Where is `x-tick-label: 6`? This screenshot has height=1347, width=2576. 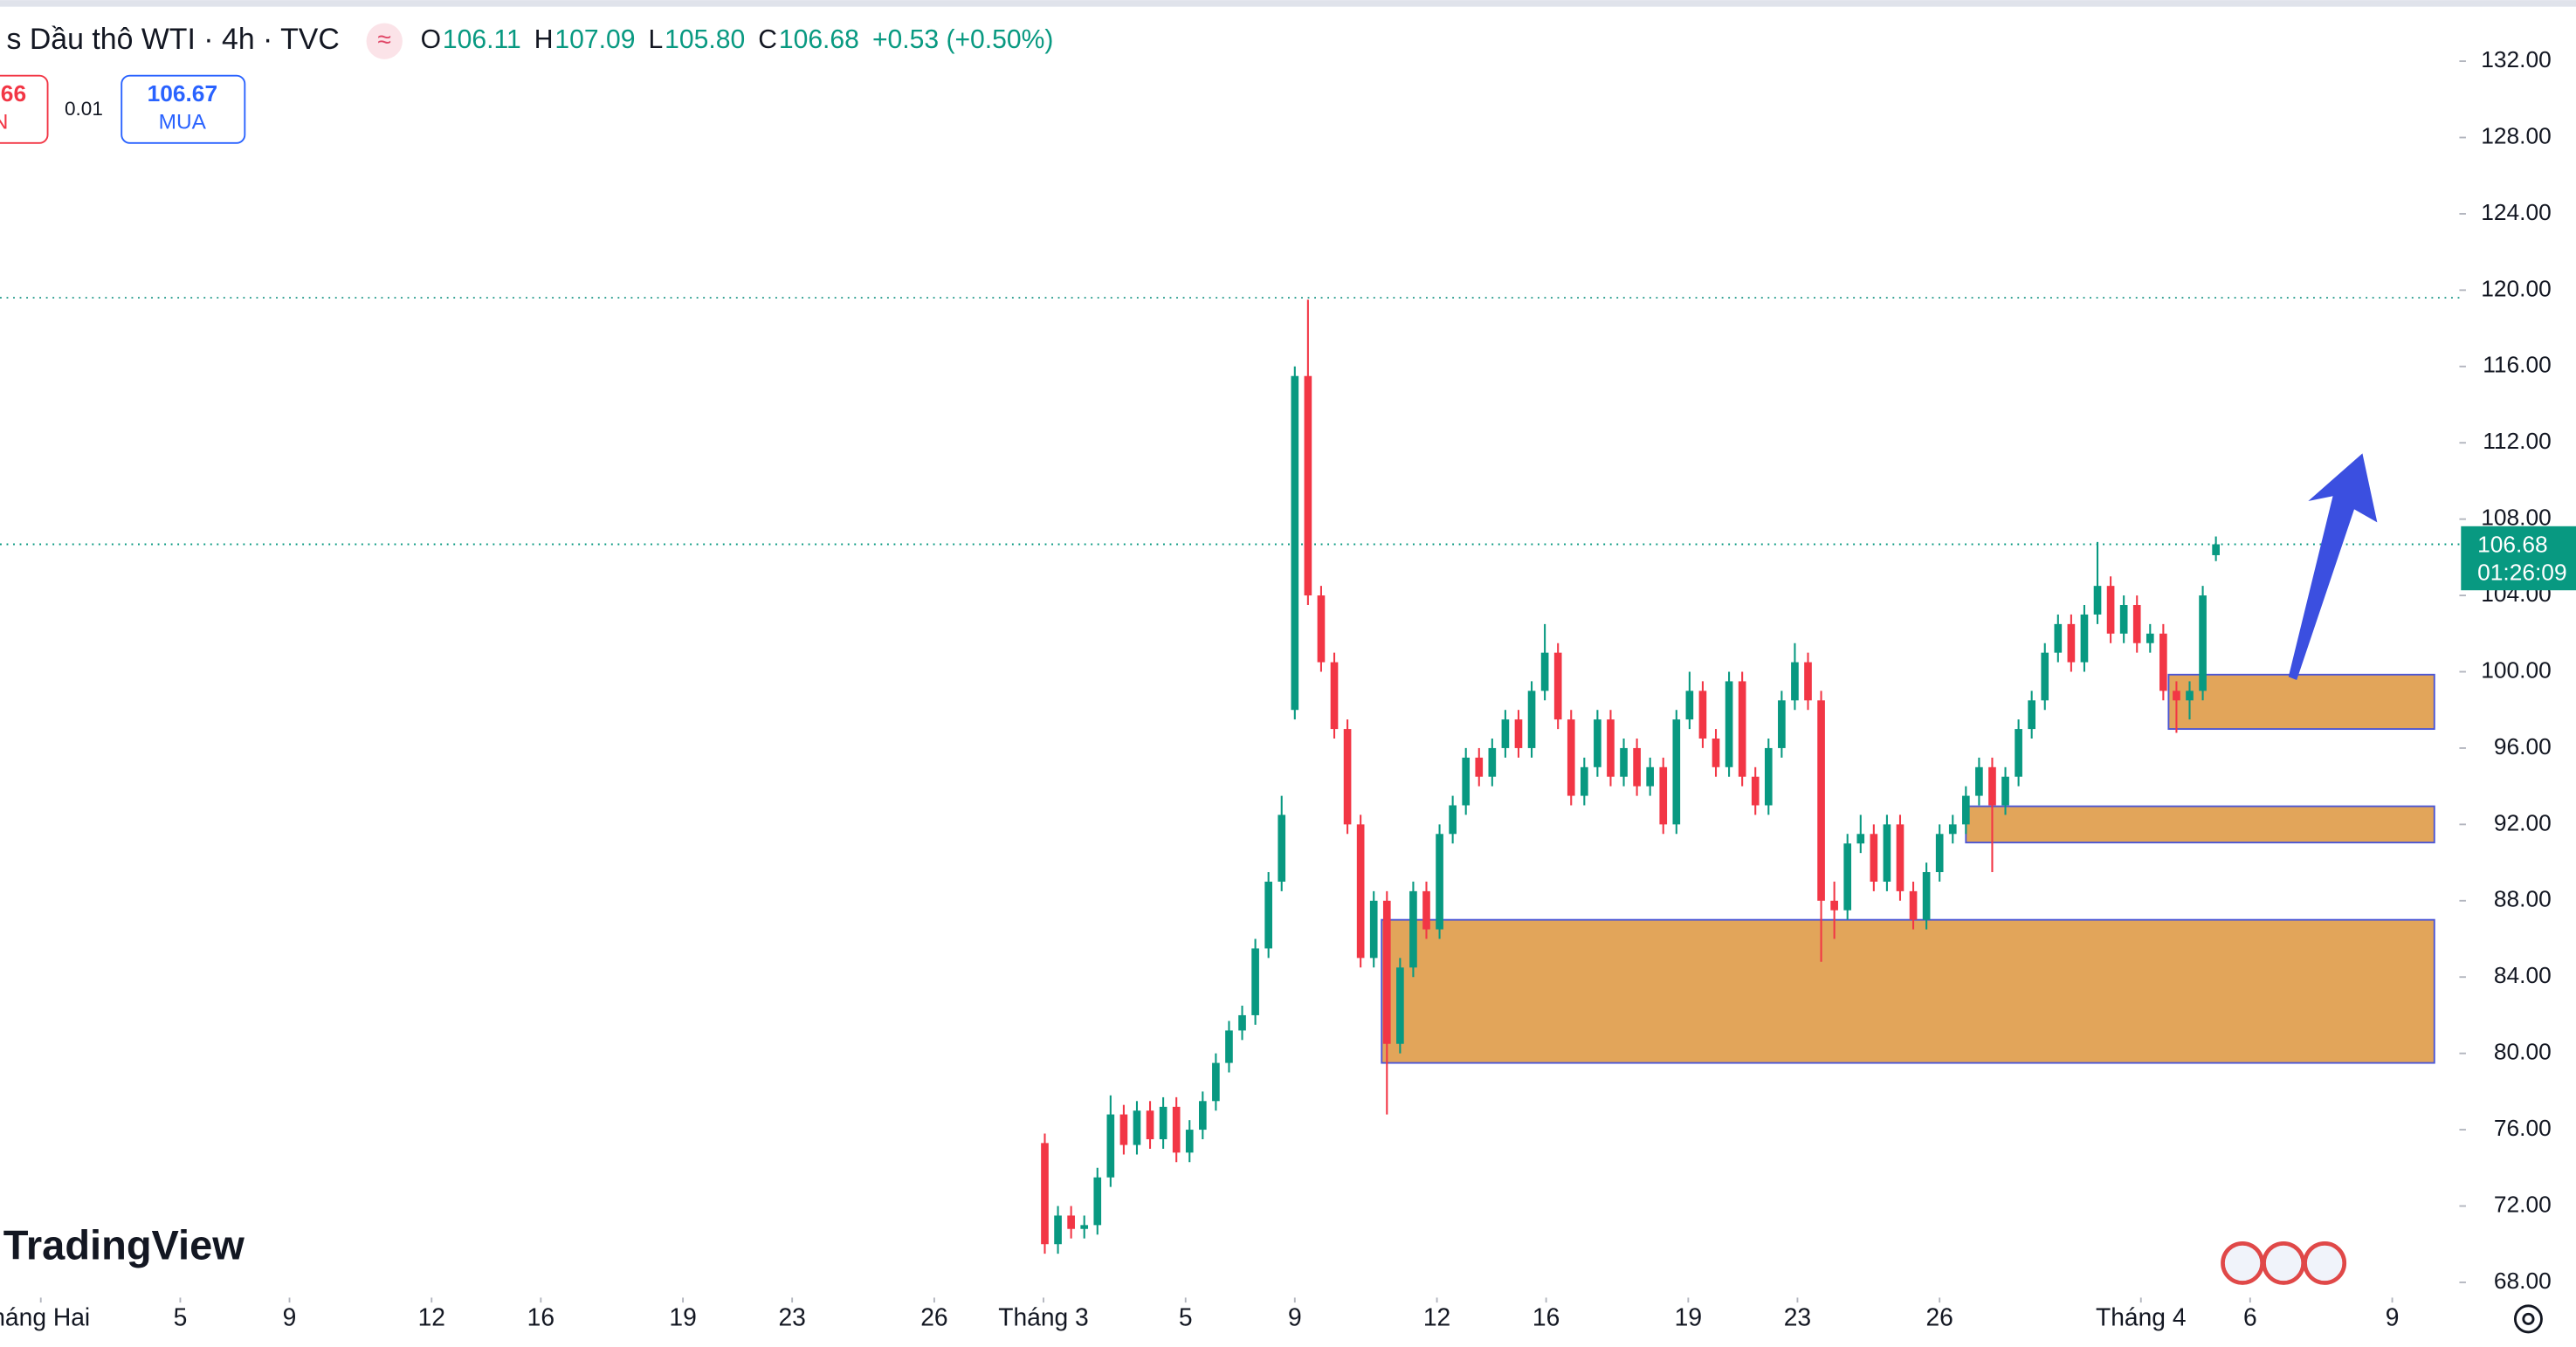 x-tick-label: 6 is located at coordinates (2250, 1316).